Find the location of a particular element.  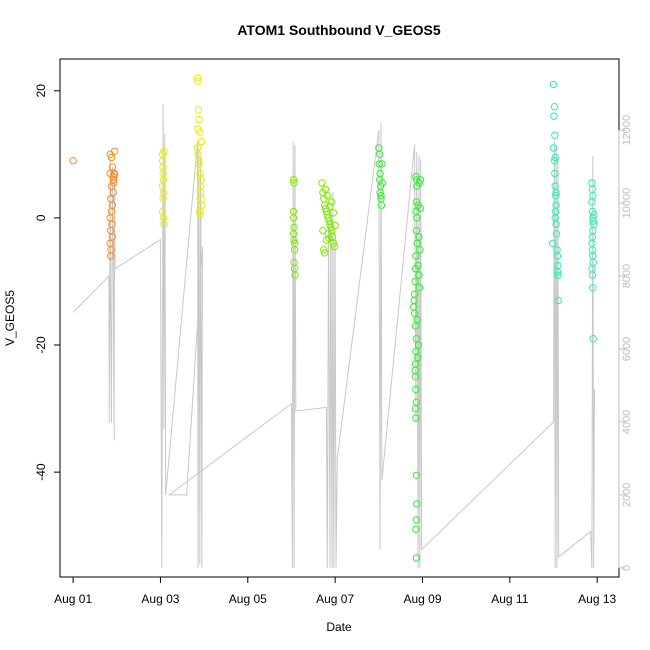

secondary-y-axis: 0 2000 4000 6000 8000 10000 12000 is located at coordinates (625, 343).